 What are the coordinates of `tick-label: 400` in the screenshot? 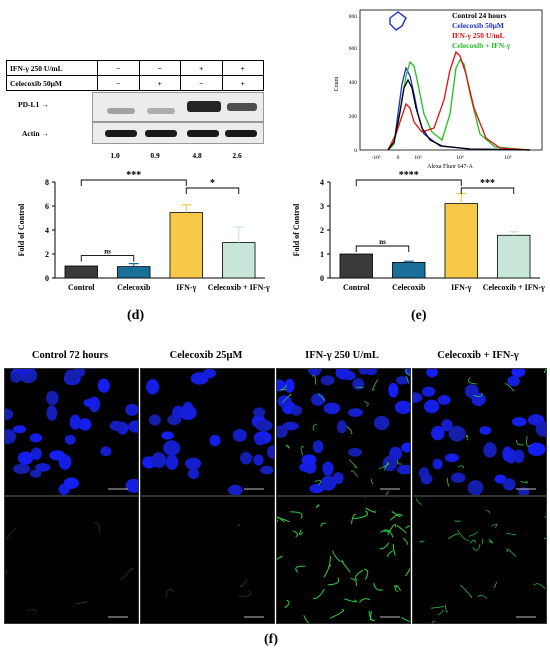 It's located at (353, 83).